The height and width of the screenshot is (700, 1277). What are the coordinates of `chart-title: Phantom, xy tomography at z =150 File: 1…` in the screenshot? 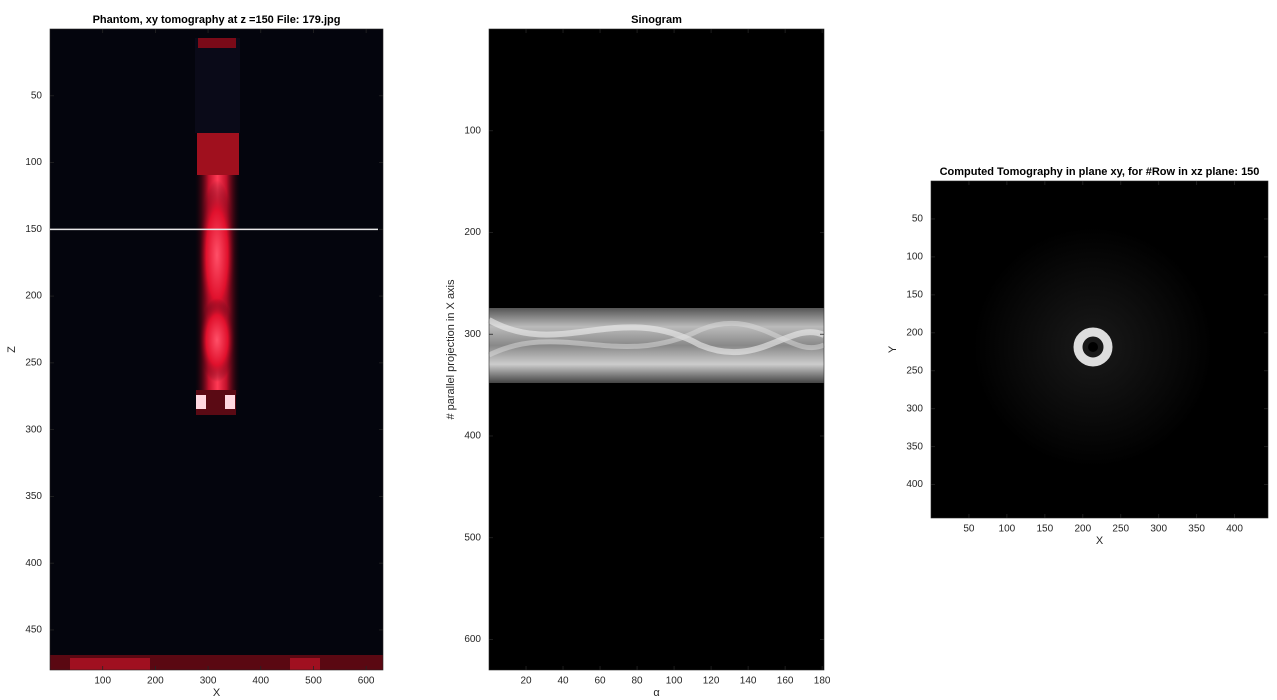 It's located at (217, 20).